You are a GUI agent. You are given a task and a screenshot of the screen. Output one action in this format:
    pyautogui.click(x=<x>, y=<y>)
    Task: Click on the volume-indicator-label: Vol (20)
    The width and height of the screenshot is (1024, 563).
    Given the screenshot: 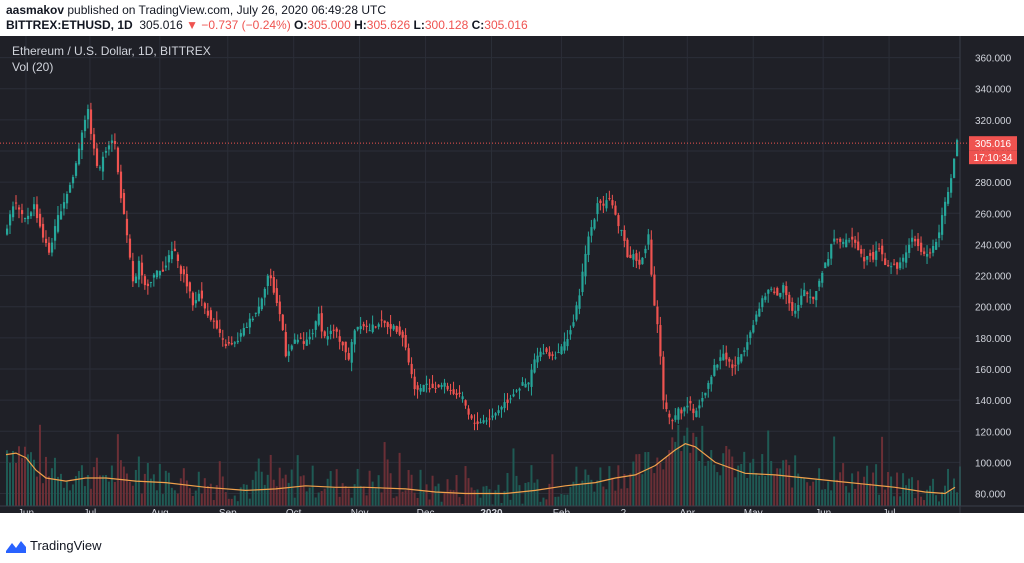 What is the action you would take?
    pyautogui.click(x=33, y=67)
    